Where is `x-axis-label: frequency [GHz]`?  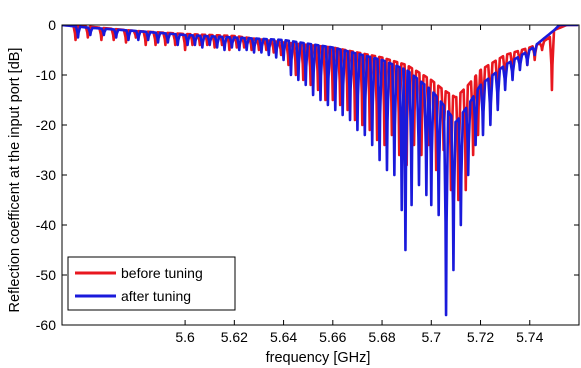
x-axis-label: frequency [GHz] is located at coordinates (318, 358).